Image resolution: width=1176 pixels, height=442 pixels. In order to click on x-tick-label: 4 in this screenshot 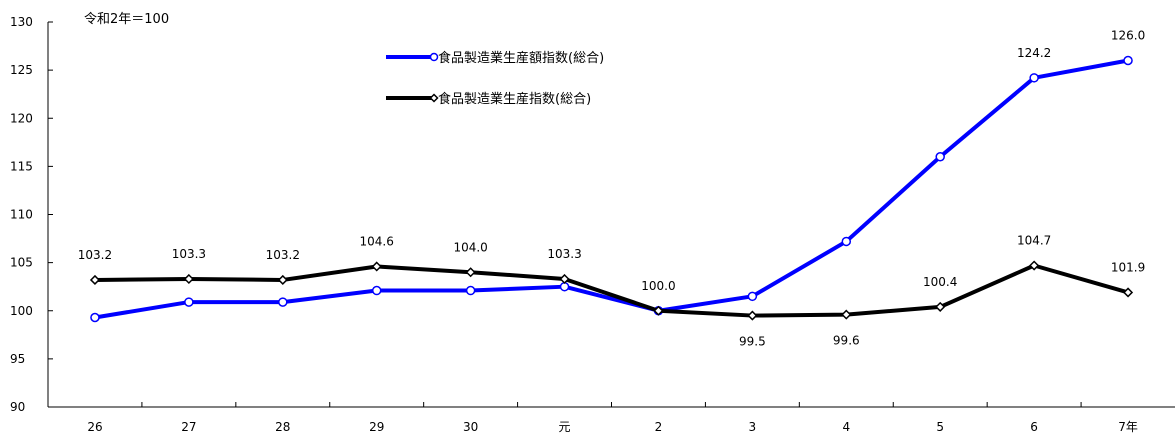, I will do `click(846, 427)`.